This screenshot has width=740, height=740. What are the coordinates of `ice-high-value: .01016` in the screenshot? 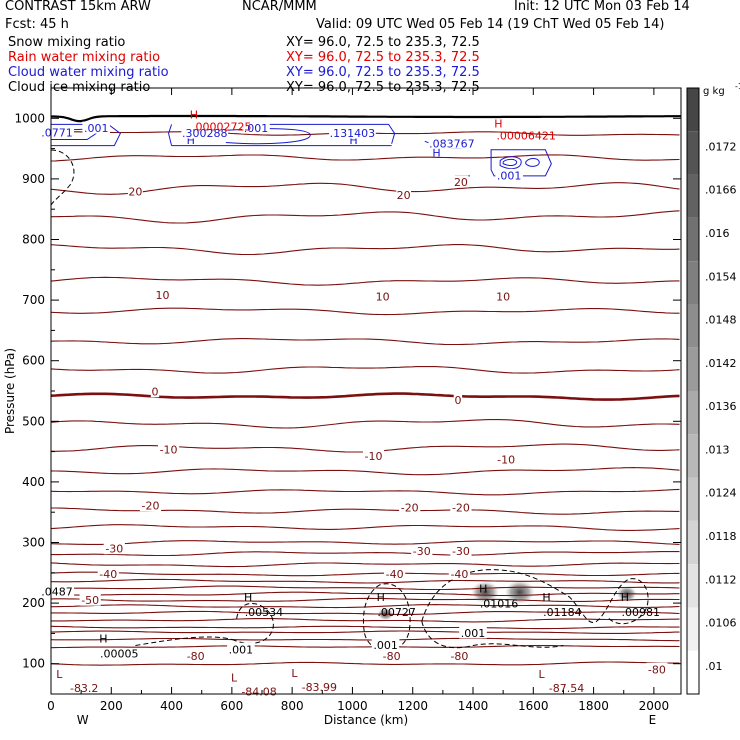 It's located at (499, 604).